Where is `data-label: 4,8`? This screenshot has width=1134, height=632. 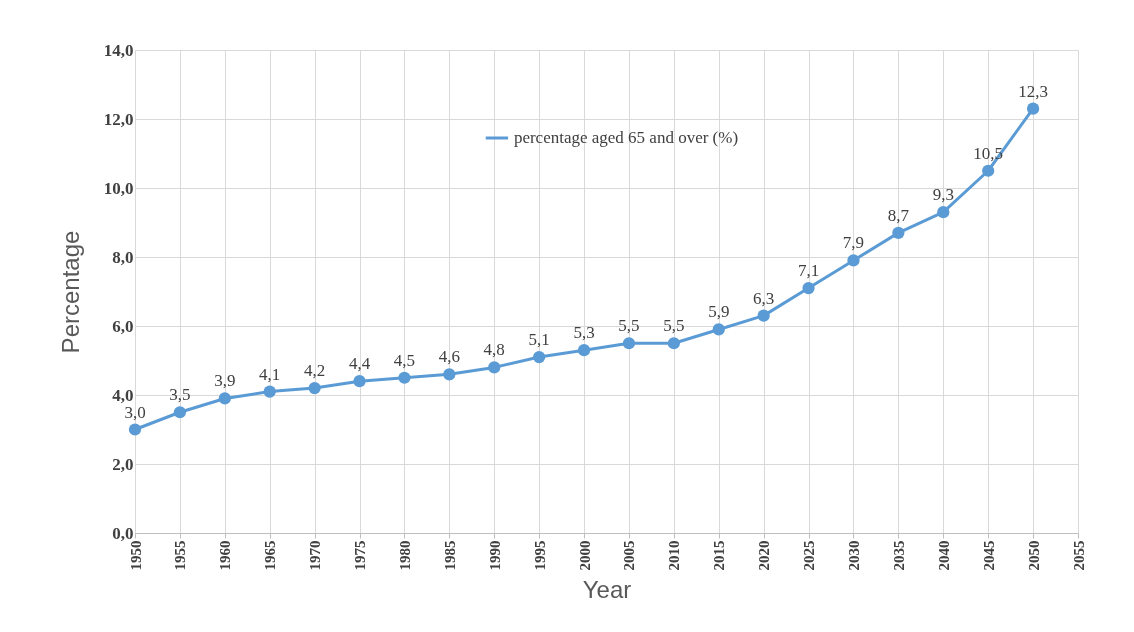
data-label: 4,8 is located at coordinates (494, 350).